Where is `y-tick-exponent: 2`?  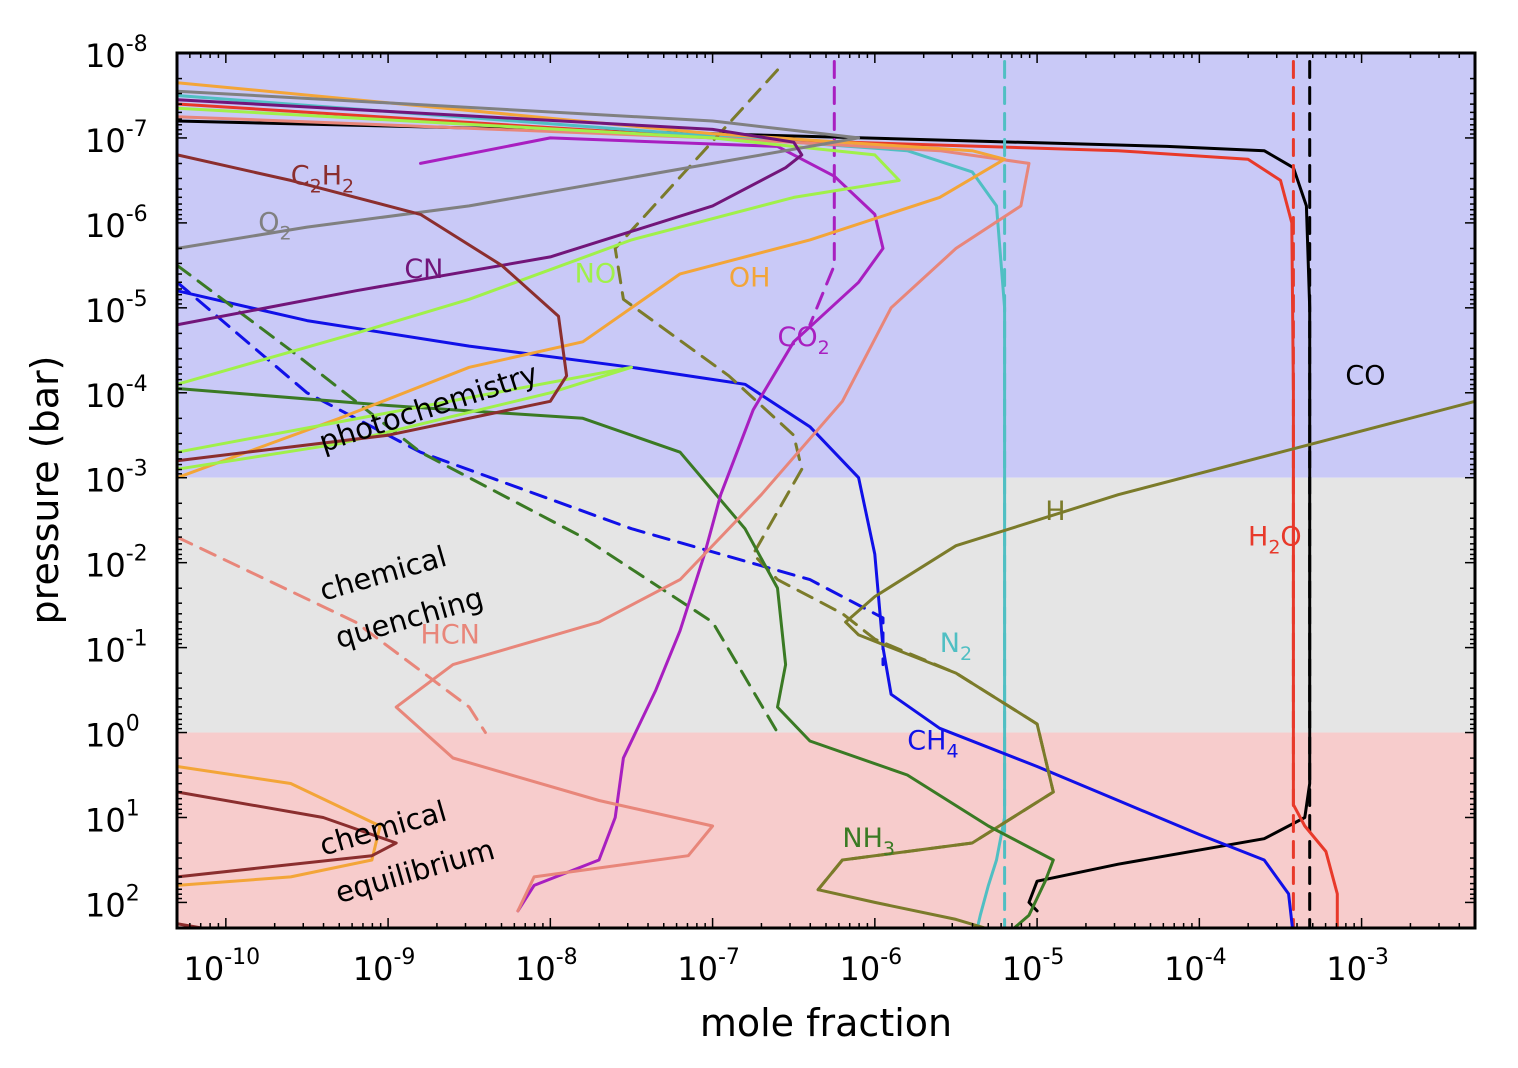
y-tick-exponent: 2 is located at coordinates (133, 893).